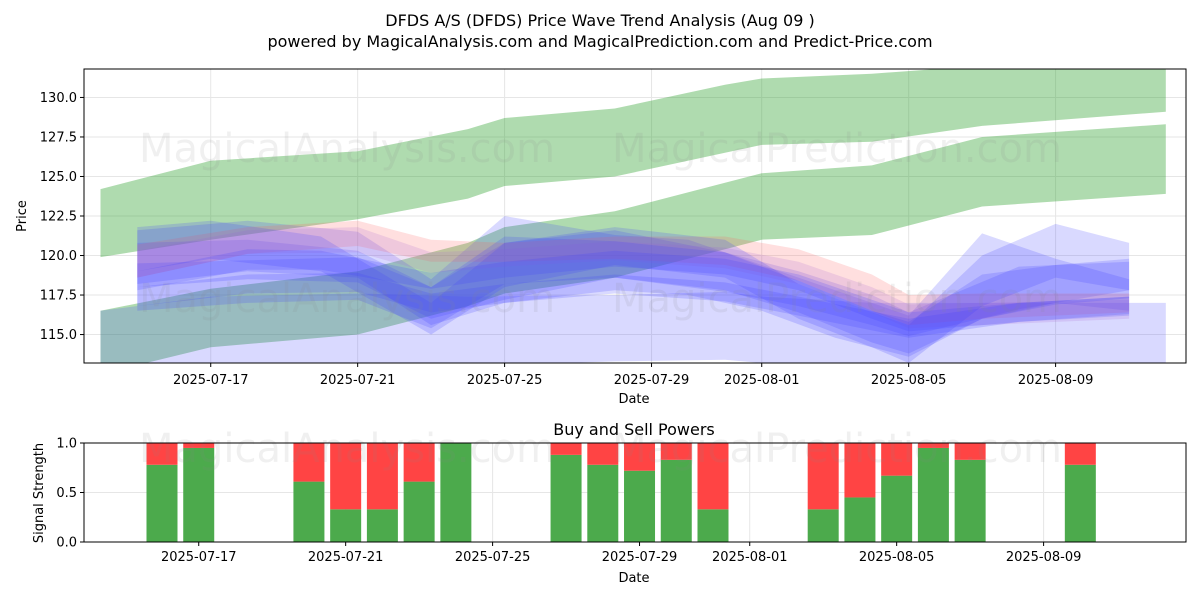 Image resolution: width=1200 pixels, height=600 pixels. I want to click on wave-band-red, so click(633, 273).